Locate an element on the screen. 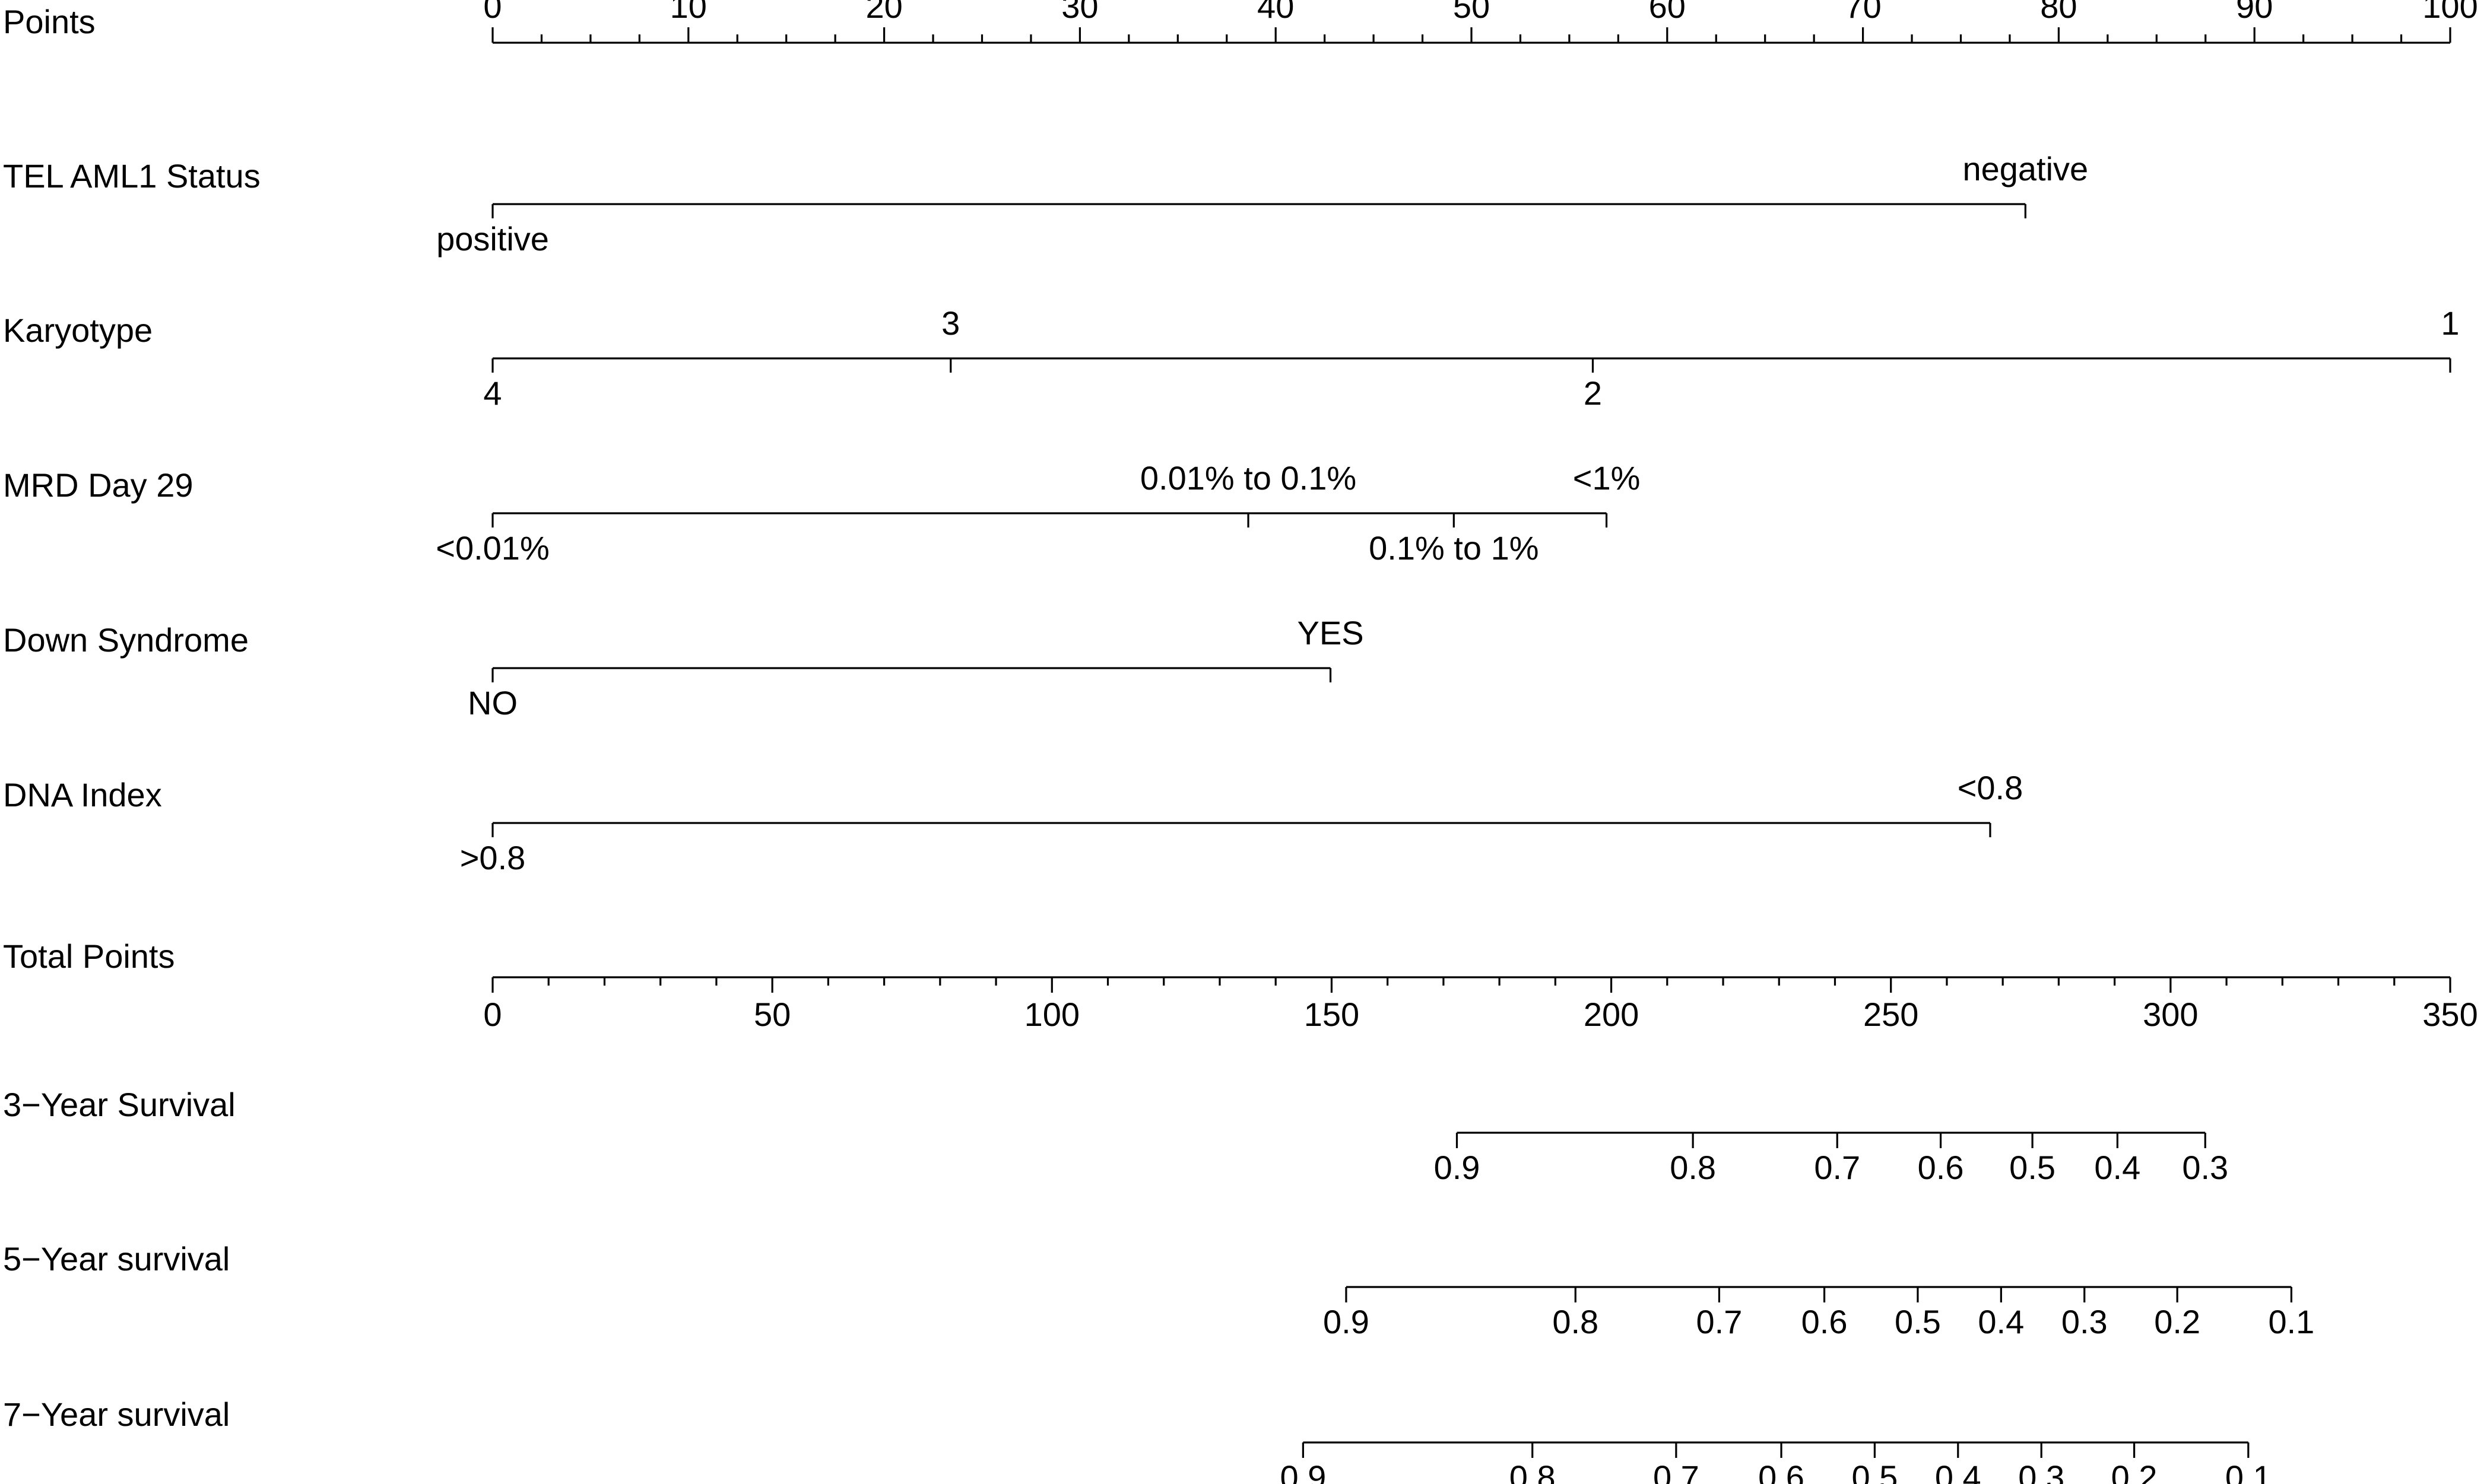  level-label: 0.01% to 0.1% is located at coordinates (1248, 478).